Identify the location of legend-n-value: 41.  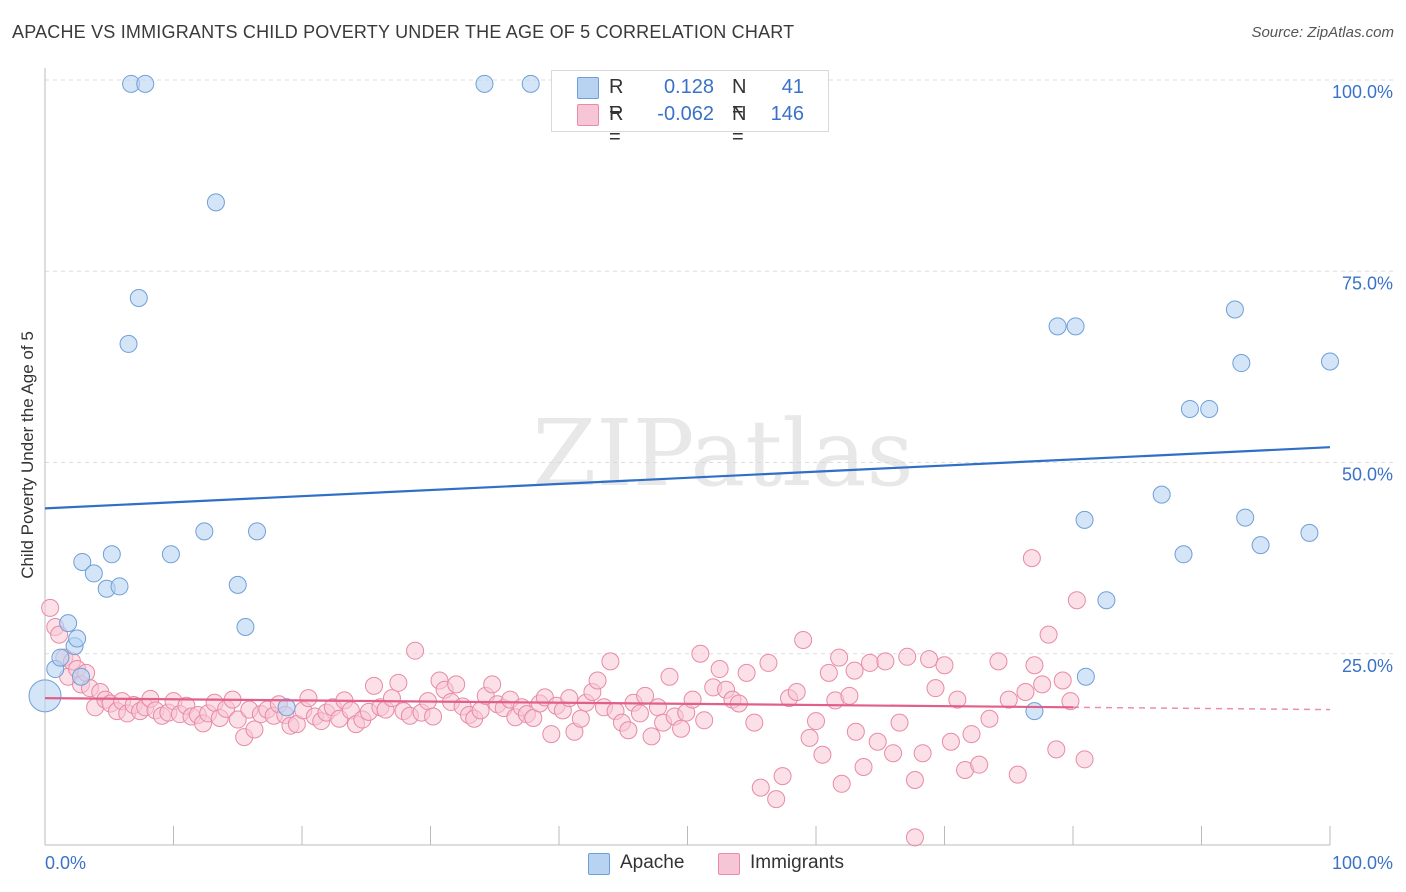
(792, 87).